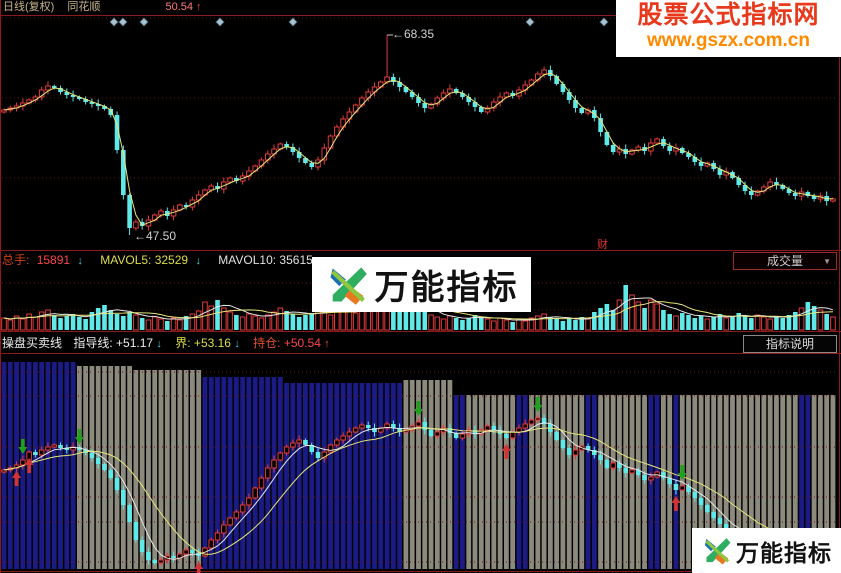  I want to click on volume-indicator-select: 成交量 ▼, so click(785, 261).